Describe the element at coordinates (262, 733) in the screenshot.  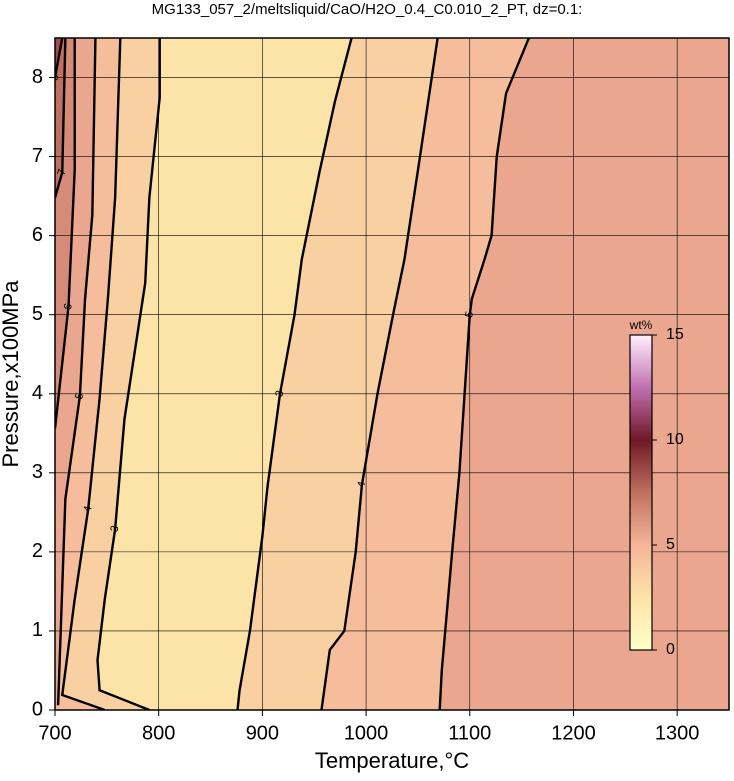
I see `x-tick-label: 900` at that location.